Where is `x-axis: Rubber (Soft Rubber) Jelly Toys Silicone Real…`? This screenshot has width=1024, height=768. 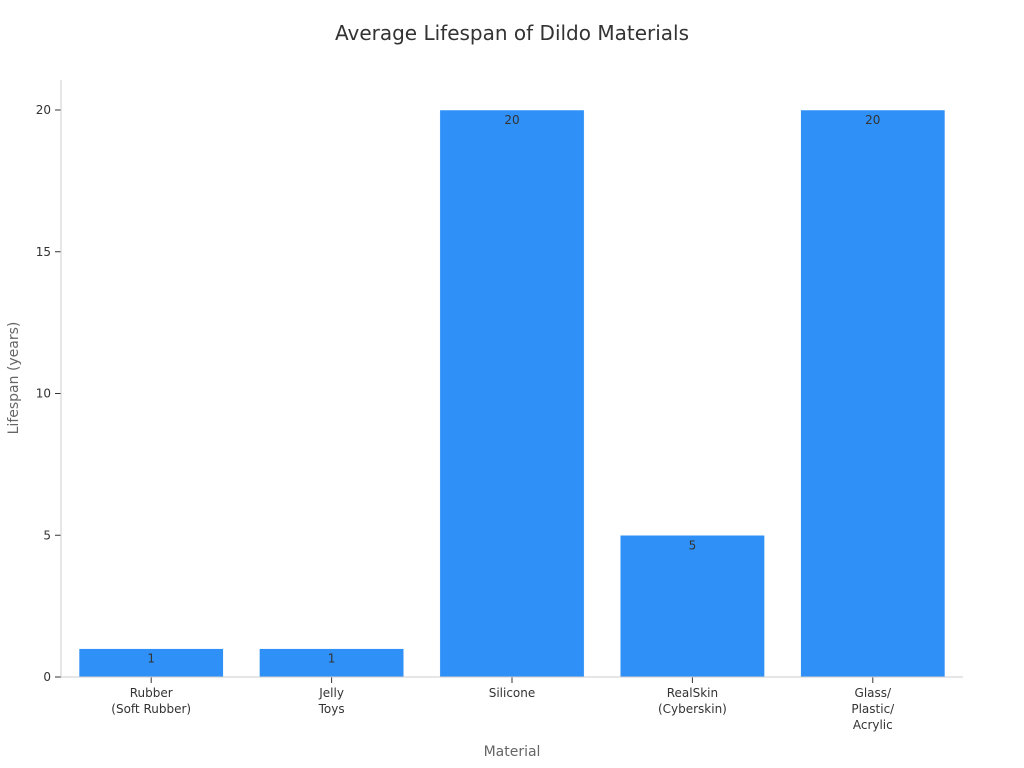
x-axis: Rubber (Soft Rubber) Jelly Toys Silicone Real… is located at coordinates (503, 704).